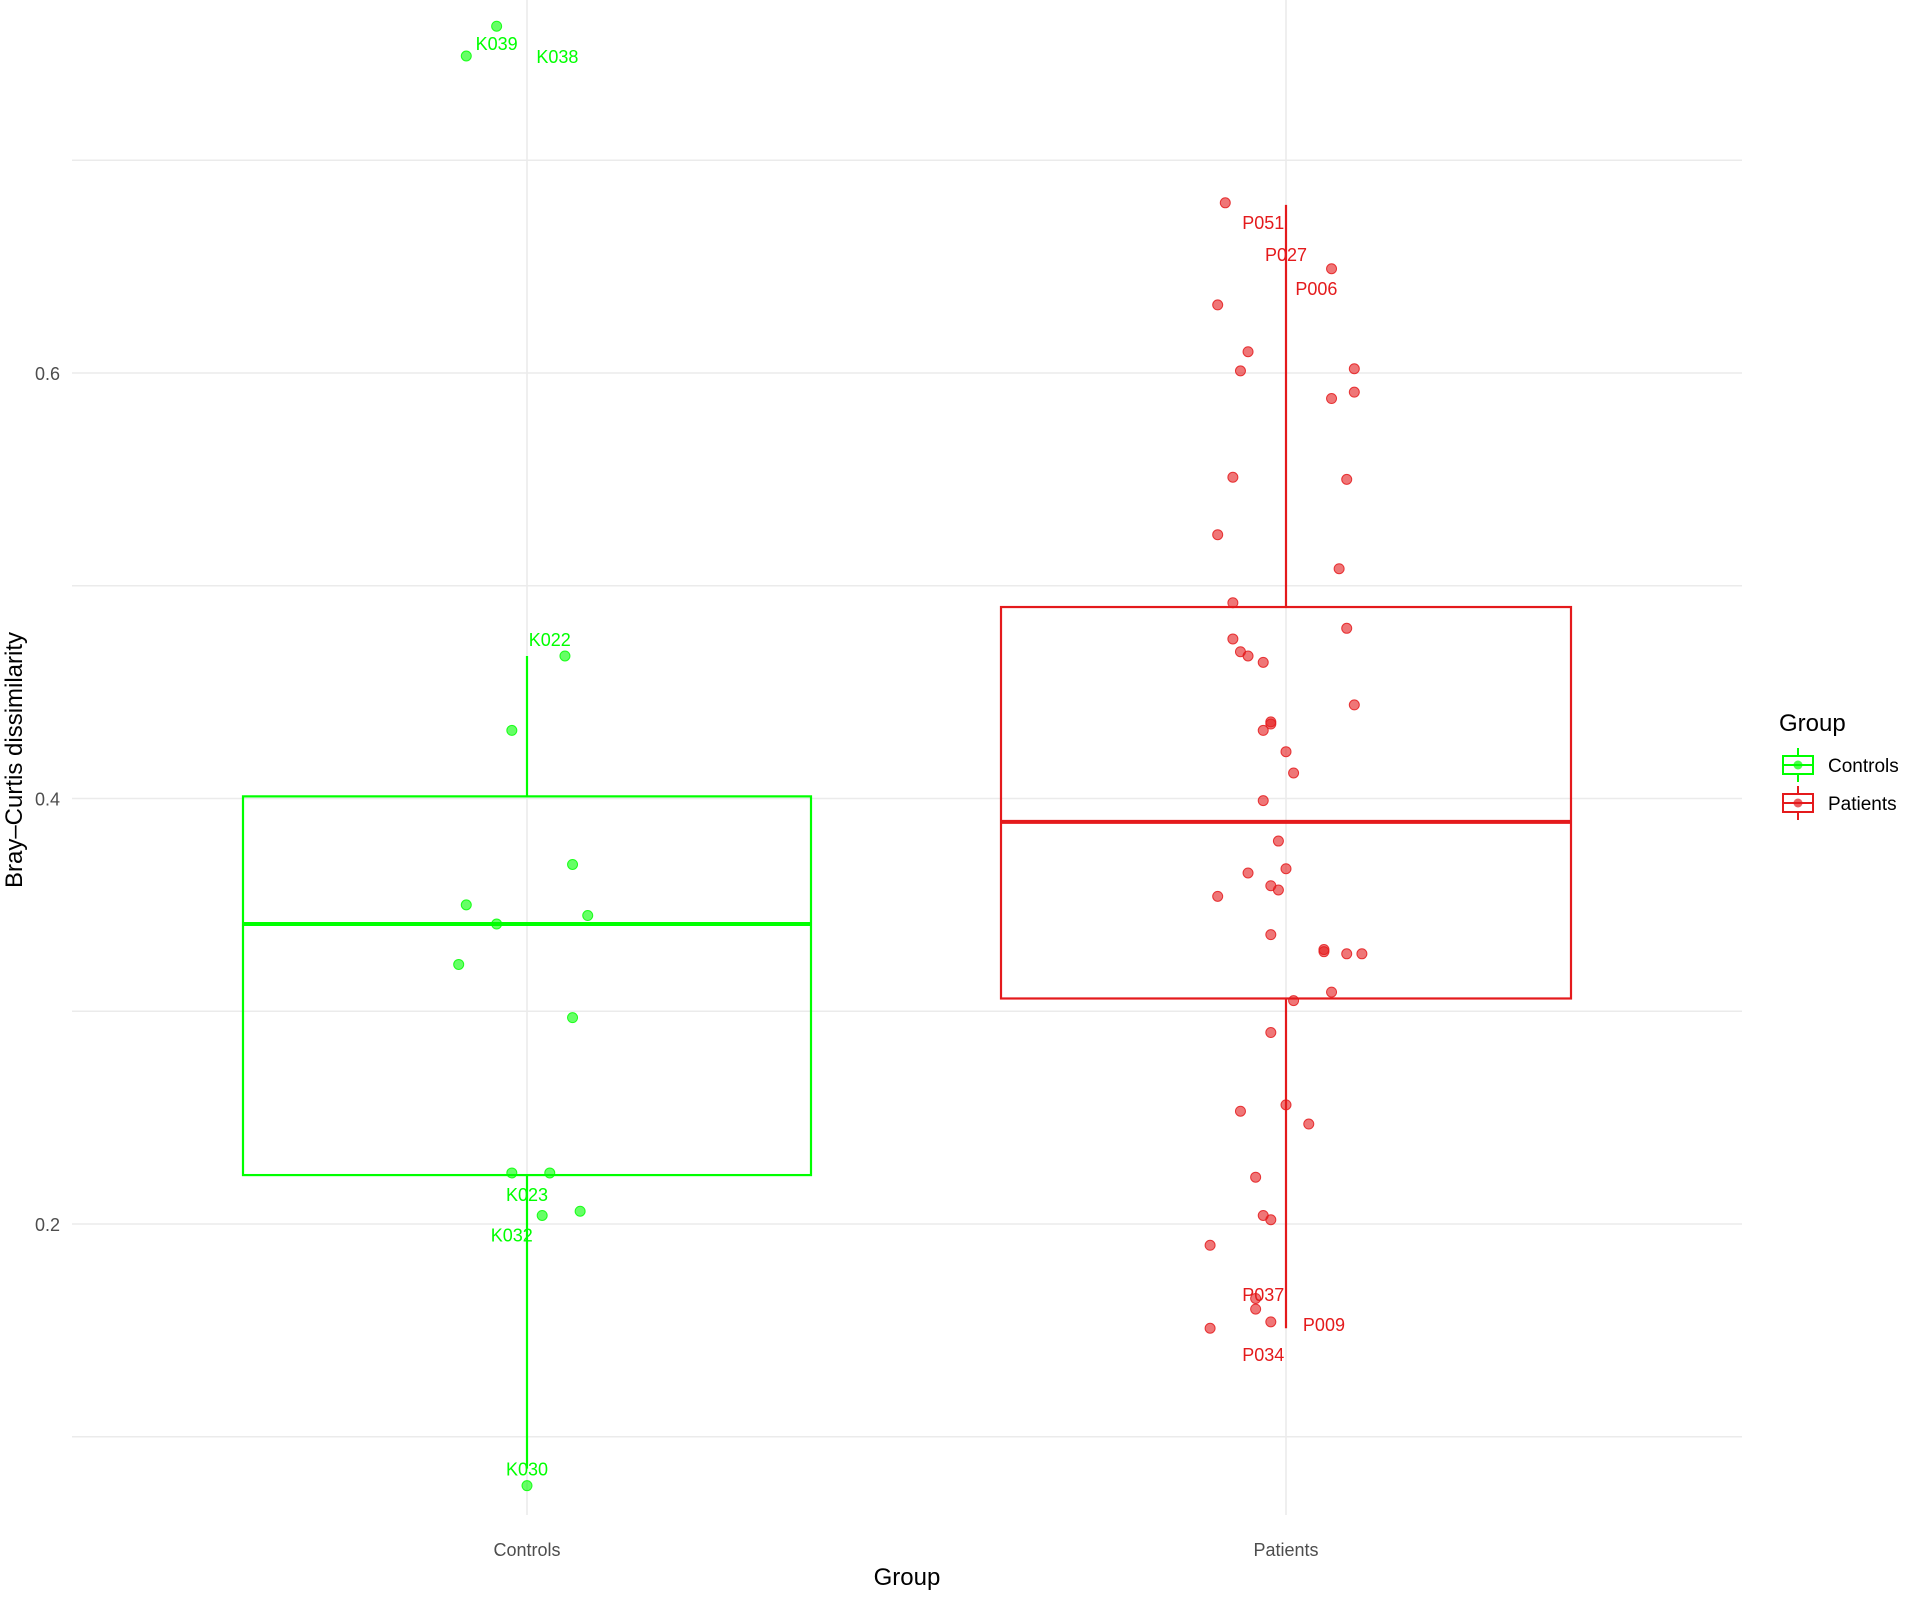 This screenshot has width=1905, height=1598. What do you see at coordinates (497, 44) in the screenshot?
I see `point-label: K039` at bounding box center [497, 44].